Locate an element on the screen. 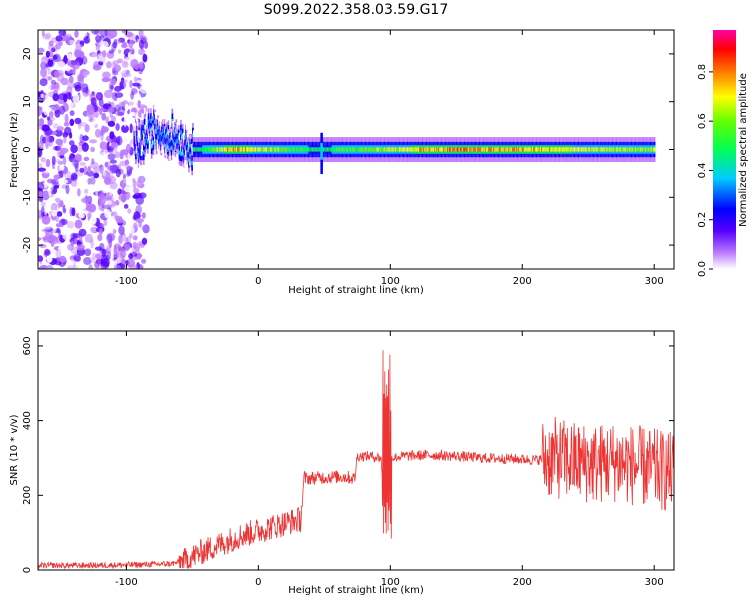  colorbar-ticks: 0.0 0.2 0.4 0.6 0.8 is located at coordinates (705, 170).